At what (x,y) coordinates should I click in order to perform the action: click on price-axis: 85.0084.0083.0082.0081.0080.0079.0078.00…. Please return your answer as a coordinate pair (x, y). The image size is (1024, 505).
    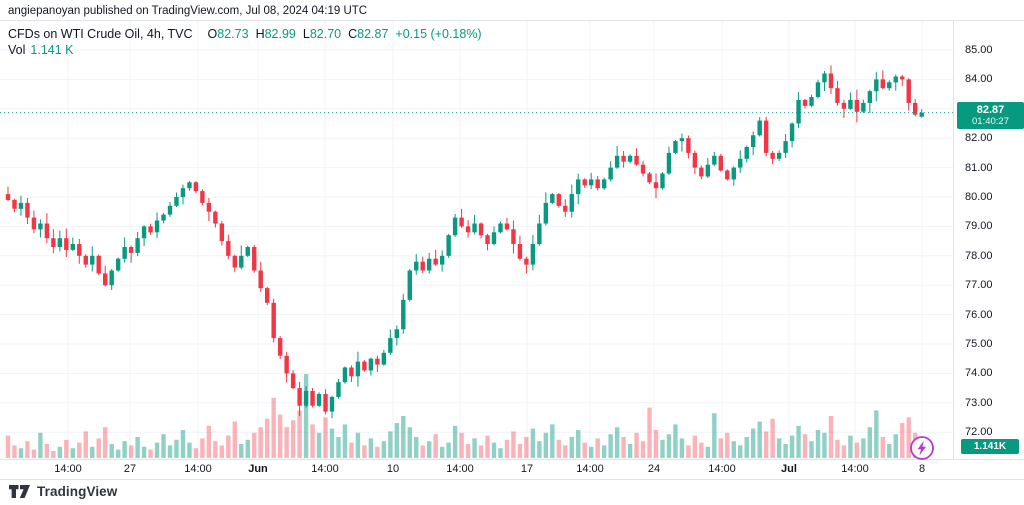
    Looking at the image, I should click on (988, 240).